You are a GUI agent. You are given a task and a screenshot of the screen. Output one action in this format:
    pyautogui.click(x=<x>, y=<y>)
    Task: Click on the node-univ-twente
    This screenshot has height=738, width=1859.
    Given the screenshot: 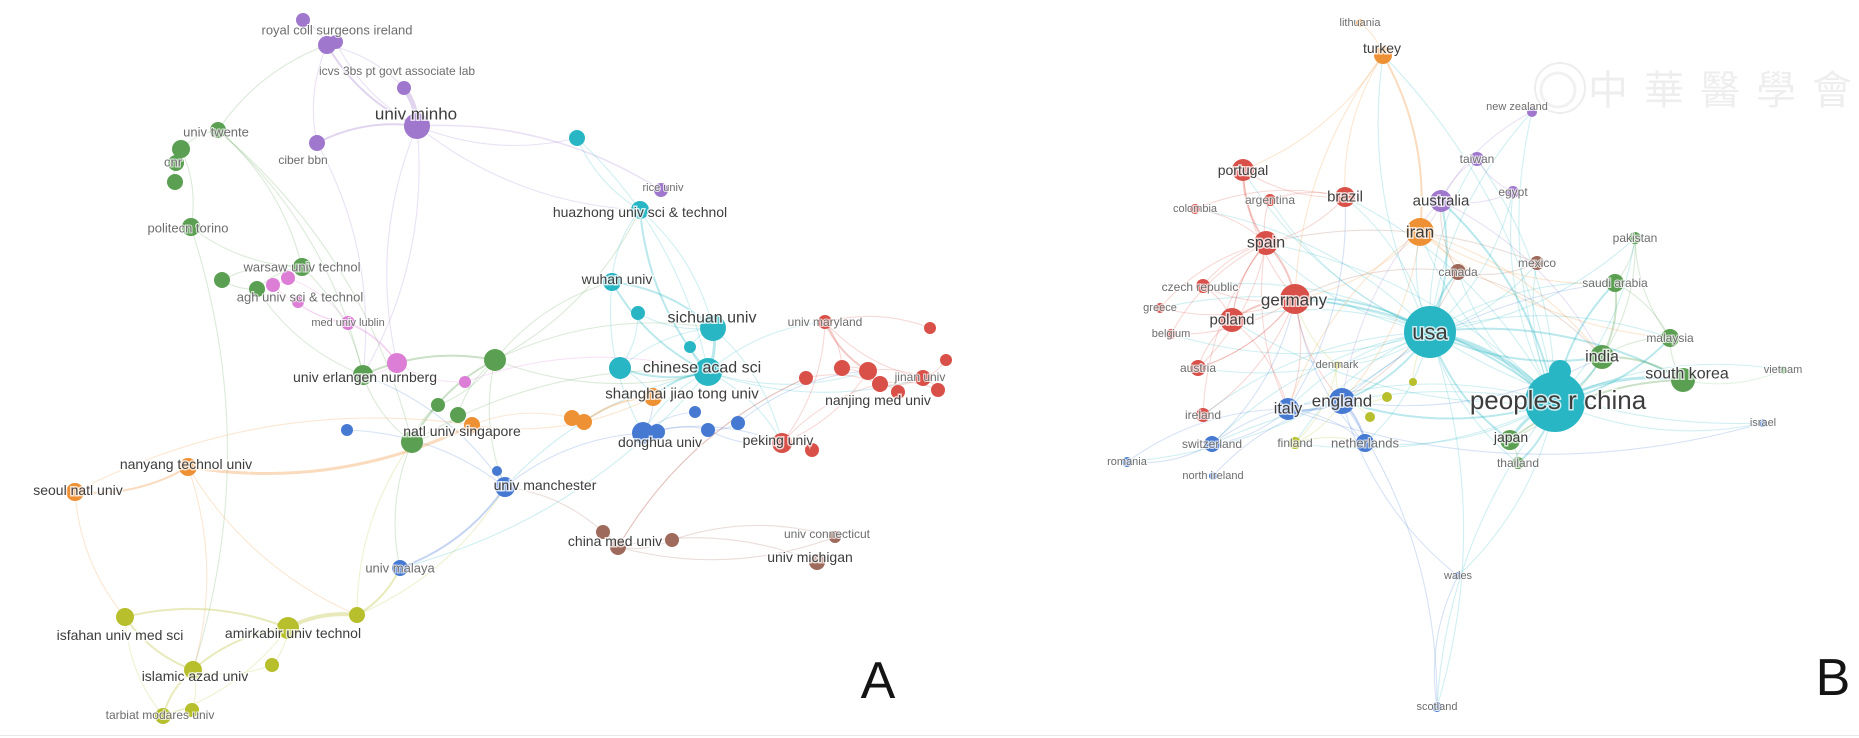 What is the action you would take?
    pyautogui.click(x=218, y=130)
    